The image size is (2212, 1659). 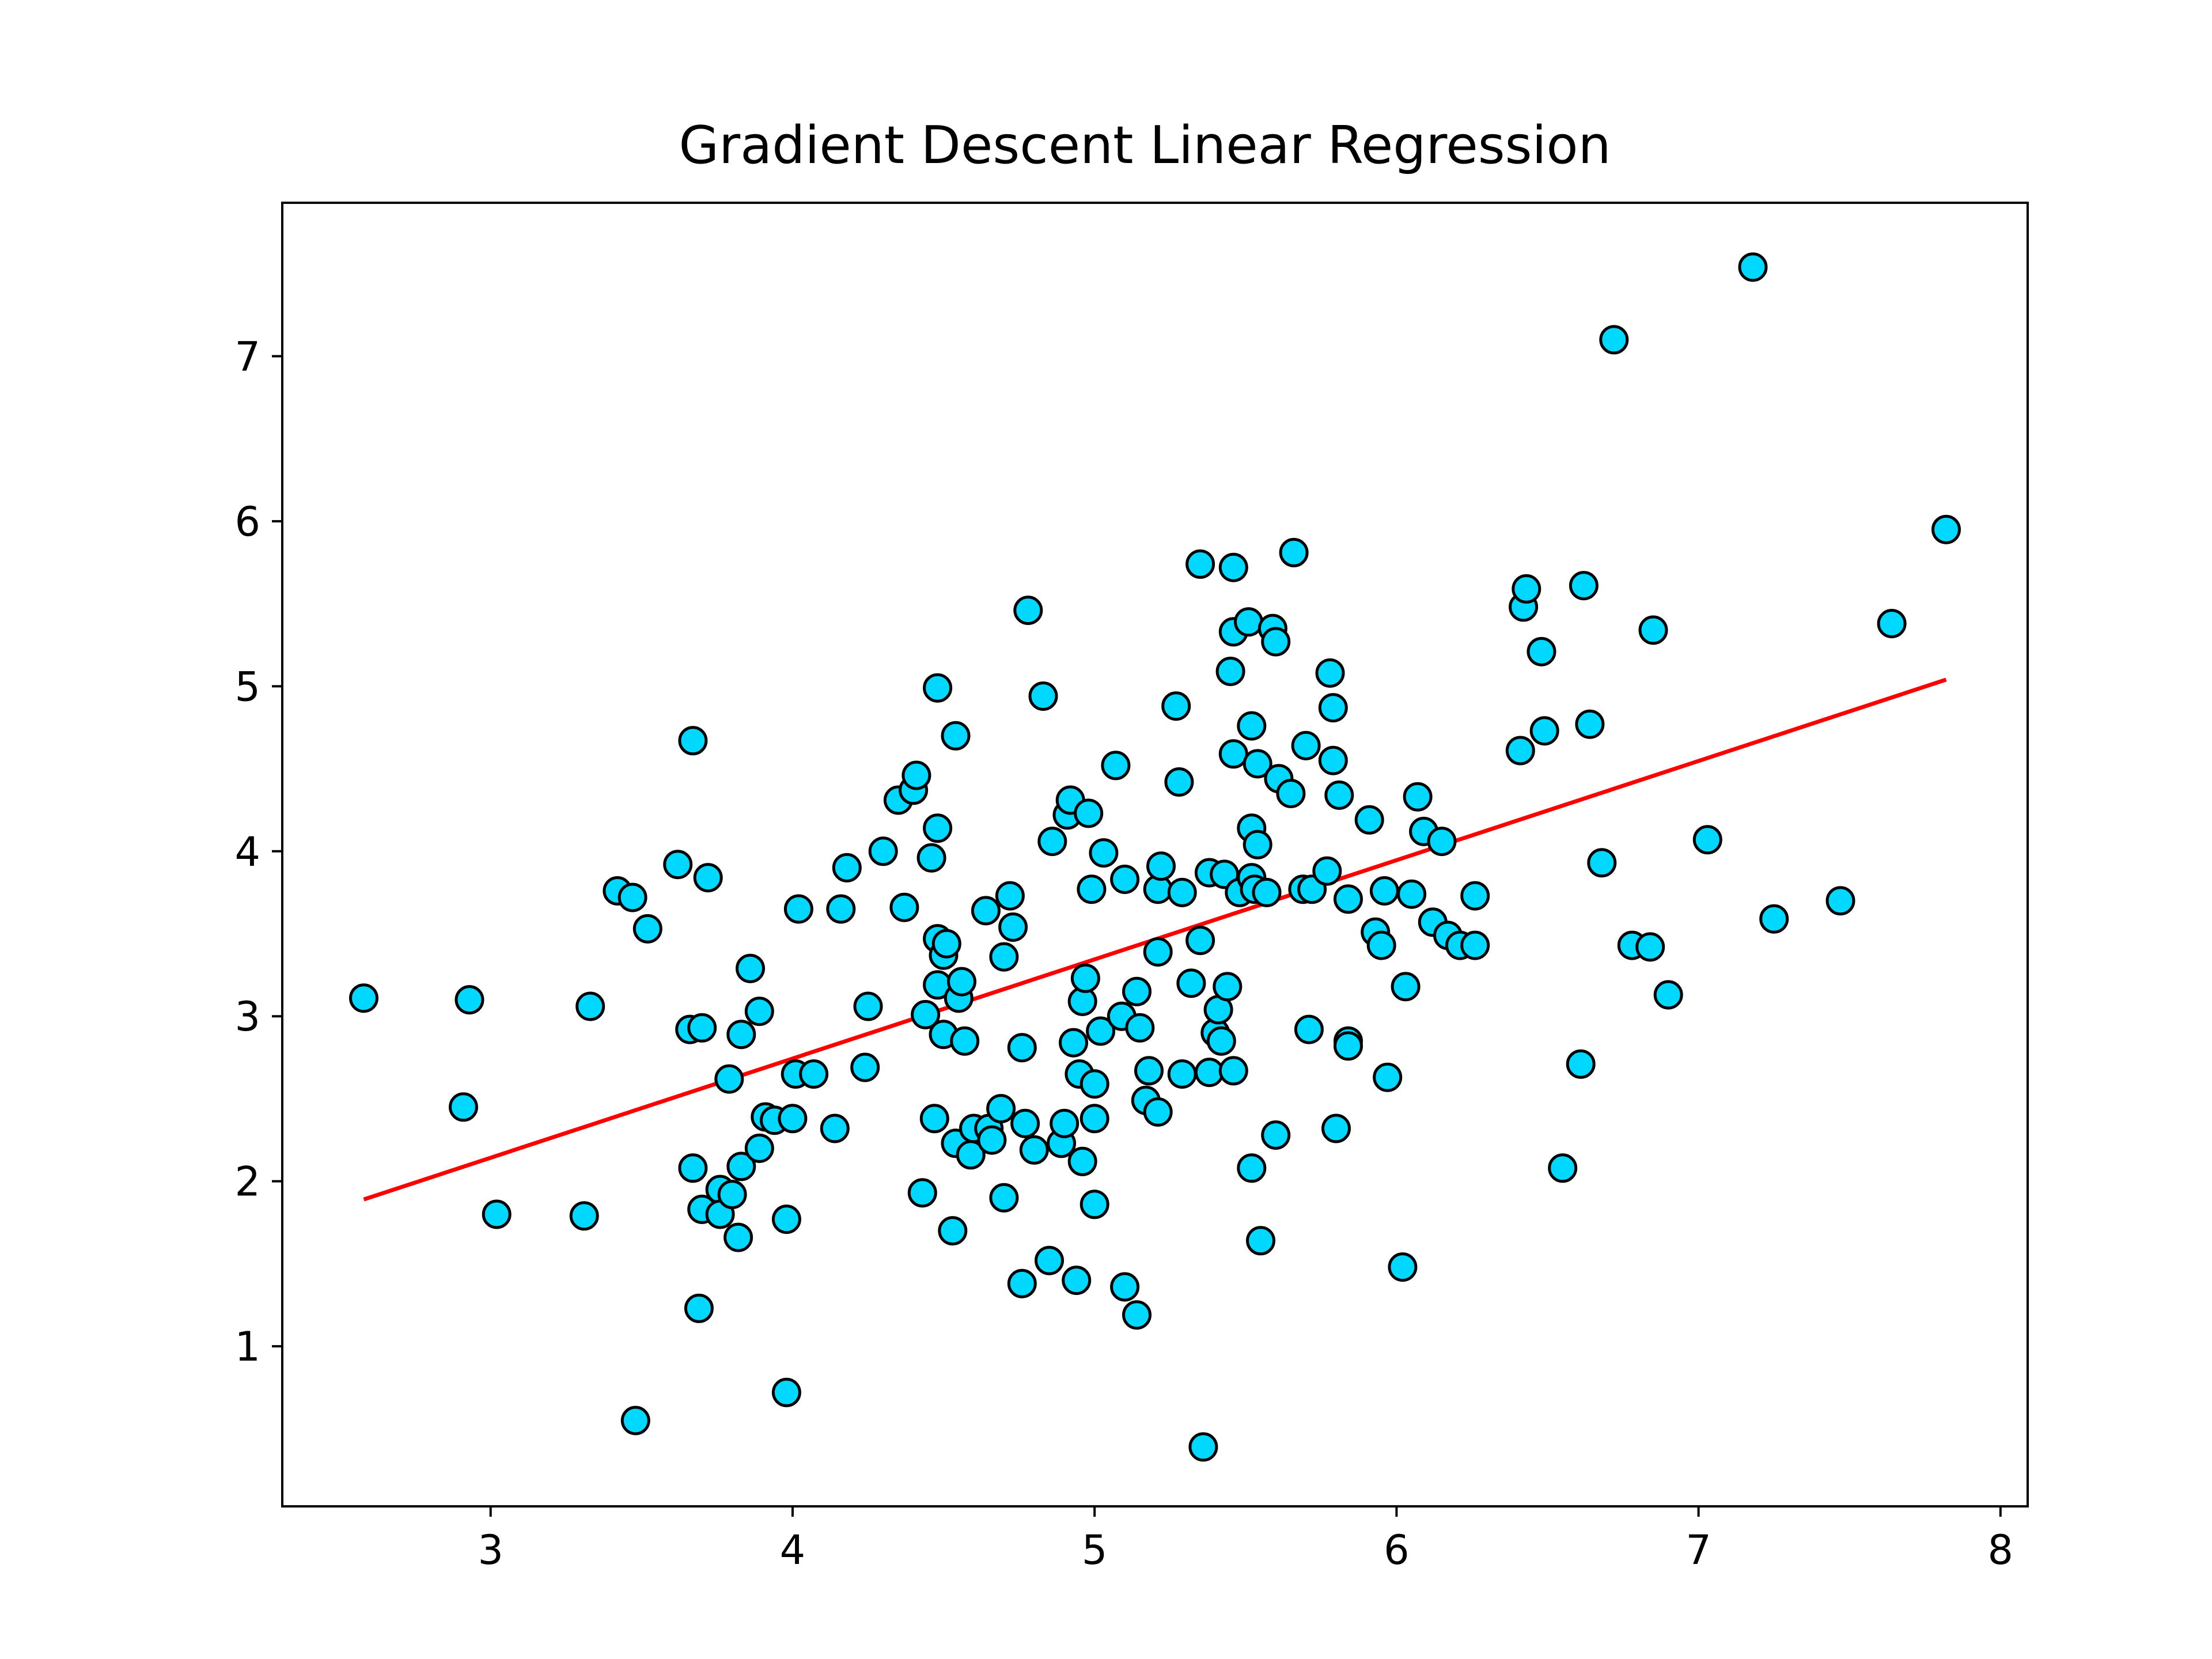 What do you see at coordinates (258, 851) in the screenshot?
I see `y-axis-ticks: 1 2 3 4 5 6 7` at bounding box center [258, 851].